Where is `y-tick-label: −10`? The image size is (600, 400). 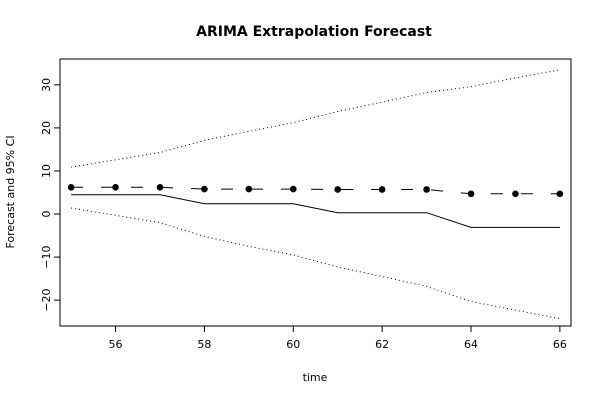
y-tick-label: −10 is located at coordinates (46, 256).